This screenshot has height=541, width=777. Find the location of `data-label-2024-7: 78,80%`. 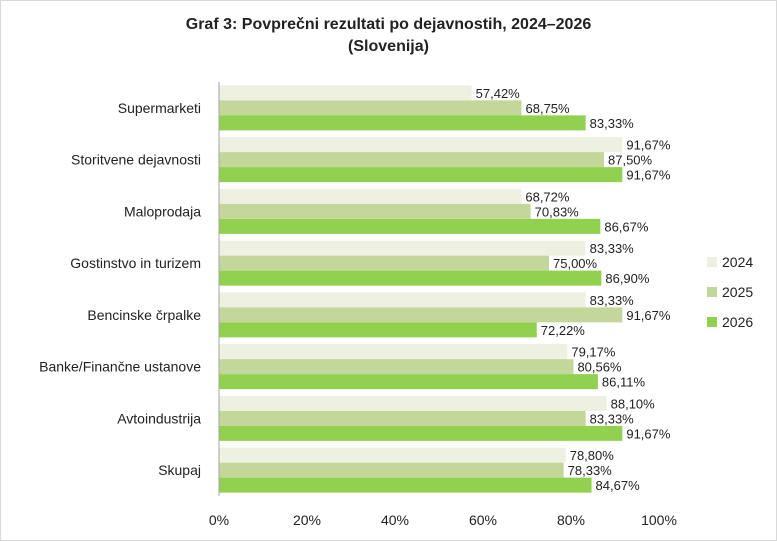

data-label-2024-7: 78,80% is located at coordinates (592, 455).